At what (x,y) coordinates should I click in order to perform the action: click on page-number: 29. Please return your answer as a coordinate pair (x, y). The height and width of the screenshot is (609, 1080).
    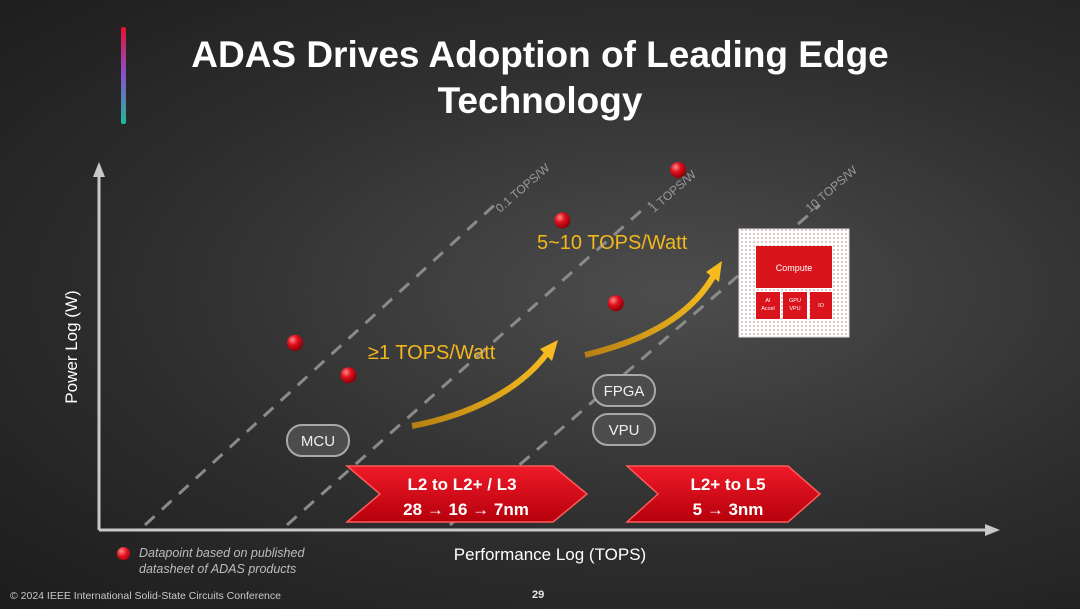
    Looking at the image, I should click on (538, 595).